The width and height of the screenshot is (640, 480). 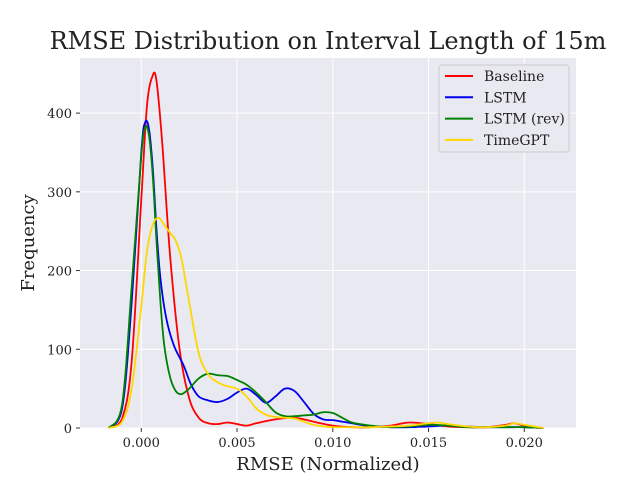 I want to click on legend: Baseline LSTM LSTM (rev) TimeGPT, so click(x=504, y=108).